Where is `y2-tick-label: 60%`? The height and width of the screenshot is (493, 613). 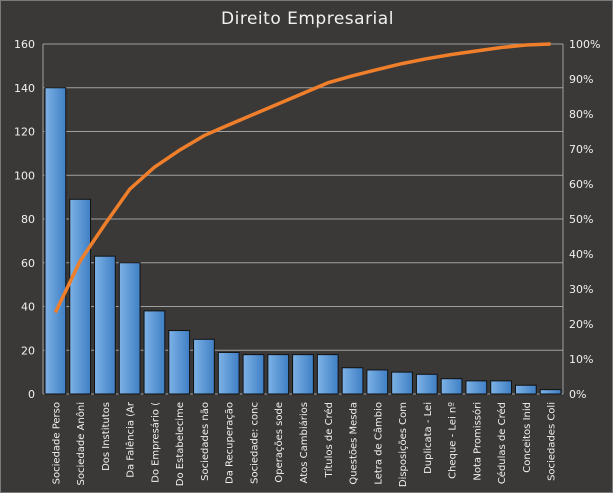
y2-tick-label: 60% is located at coordinates (581, 184).